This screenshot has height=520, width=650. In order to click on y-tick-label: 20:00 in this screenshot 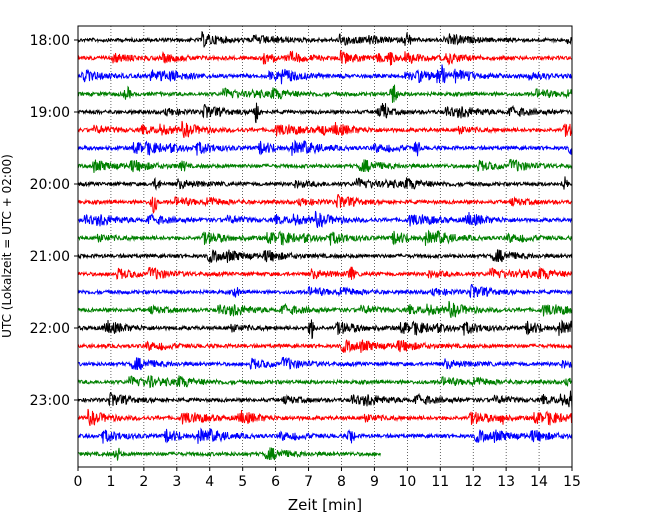, I will do `click(50, 185)`.